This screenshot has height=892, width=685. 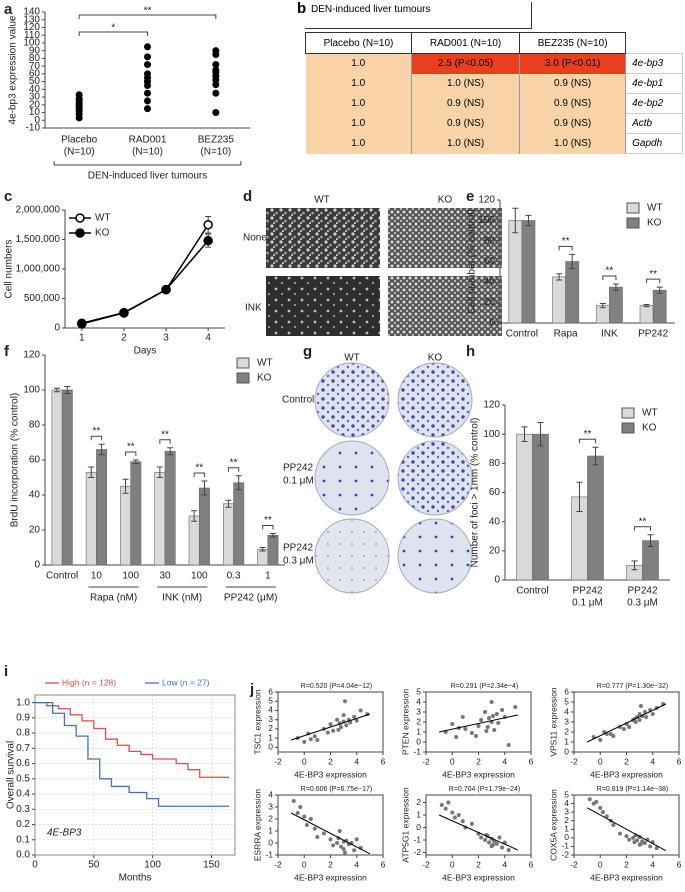 I want to click on y-tick-label: 0.1, so click(x=23, y=839).